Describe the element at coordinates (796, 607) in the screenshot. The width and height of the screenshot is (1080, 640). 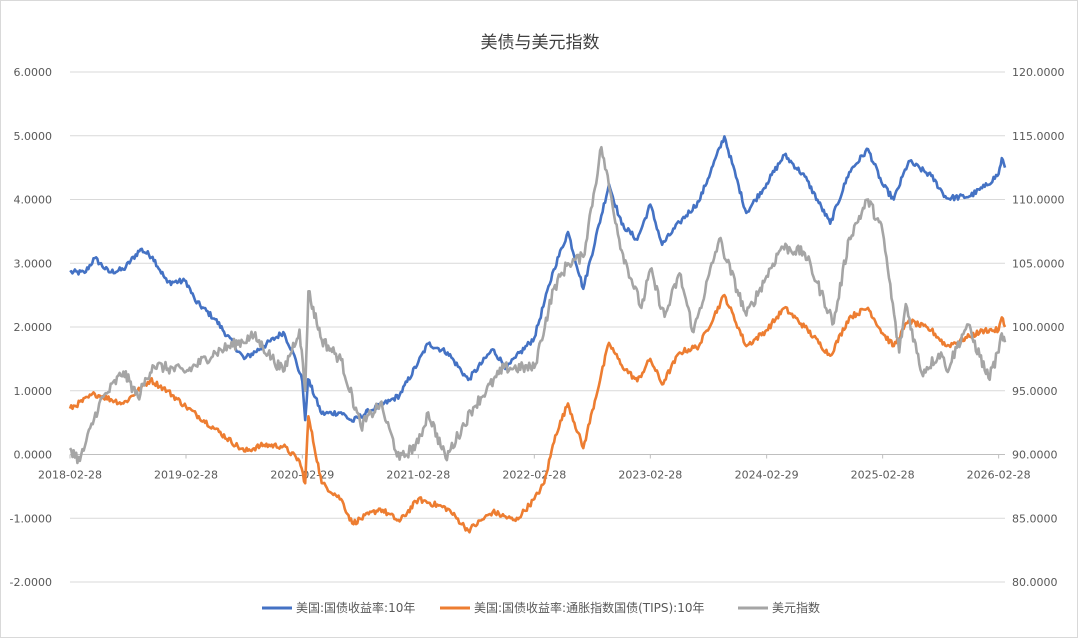
I see `legend-label: 美元指数` at that location.